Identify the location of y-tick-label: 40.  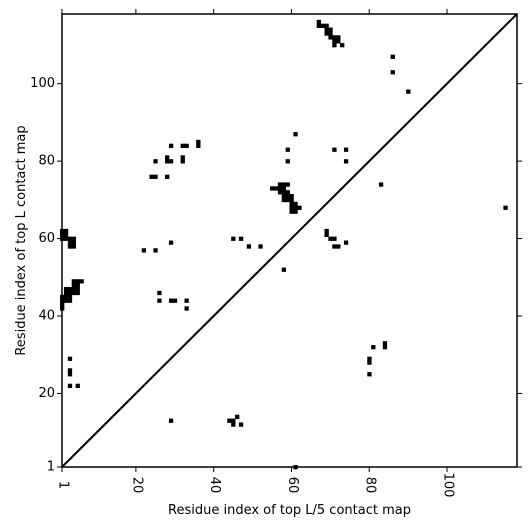
(46, 316).